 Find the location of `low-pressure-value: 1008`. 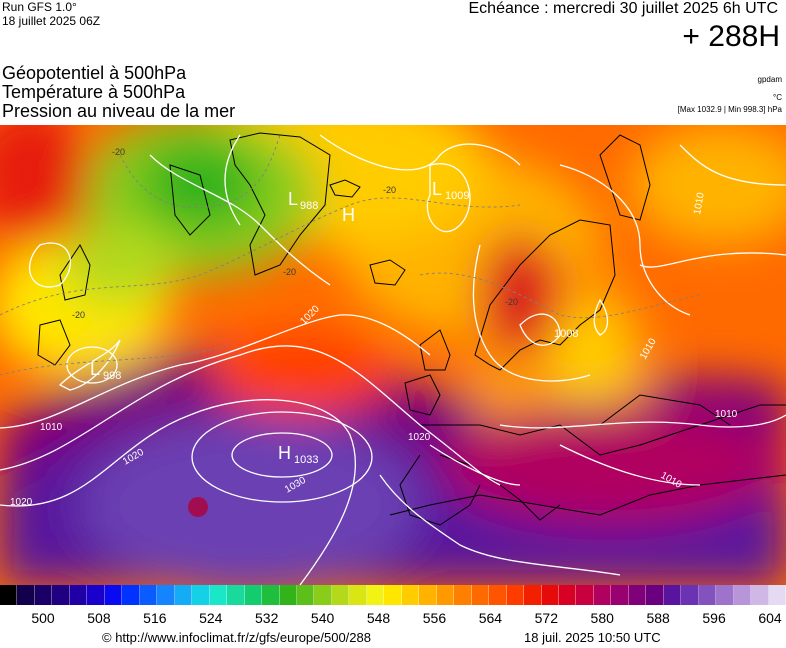

low-pressure-value: 1008 is located at coordinates (566, 334).